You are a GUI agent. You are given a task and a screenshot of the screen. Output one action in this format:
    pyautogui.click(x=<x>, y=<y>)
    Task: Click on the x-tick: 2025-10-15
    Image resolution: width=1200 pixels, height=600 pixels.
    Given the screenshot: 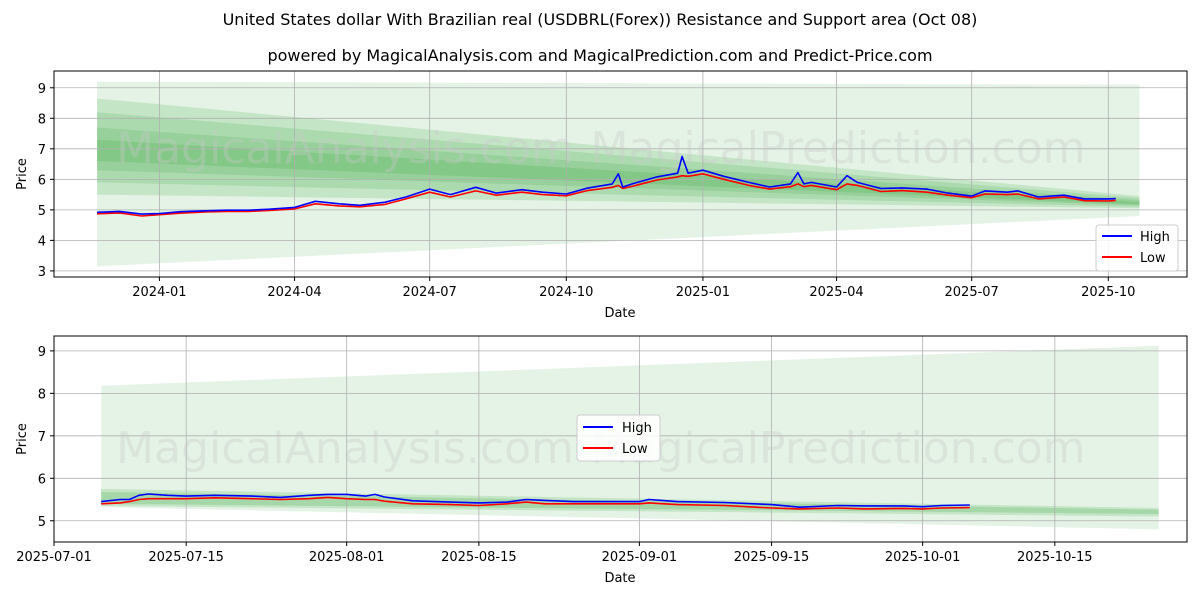 What is the action you would take?
    pyautogui.click(x=1055, y=553)
    